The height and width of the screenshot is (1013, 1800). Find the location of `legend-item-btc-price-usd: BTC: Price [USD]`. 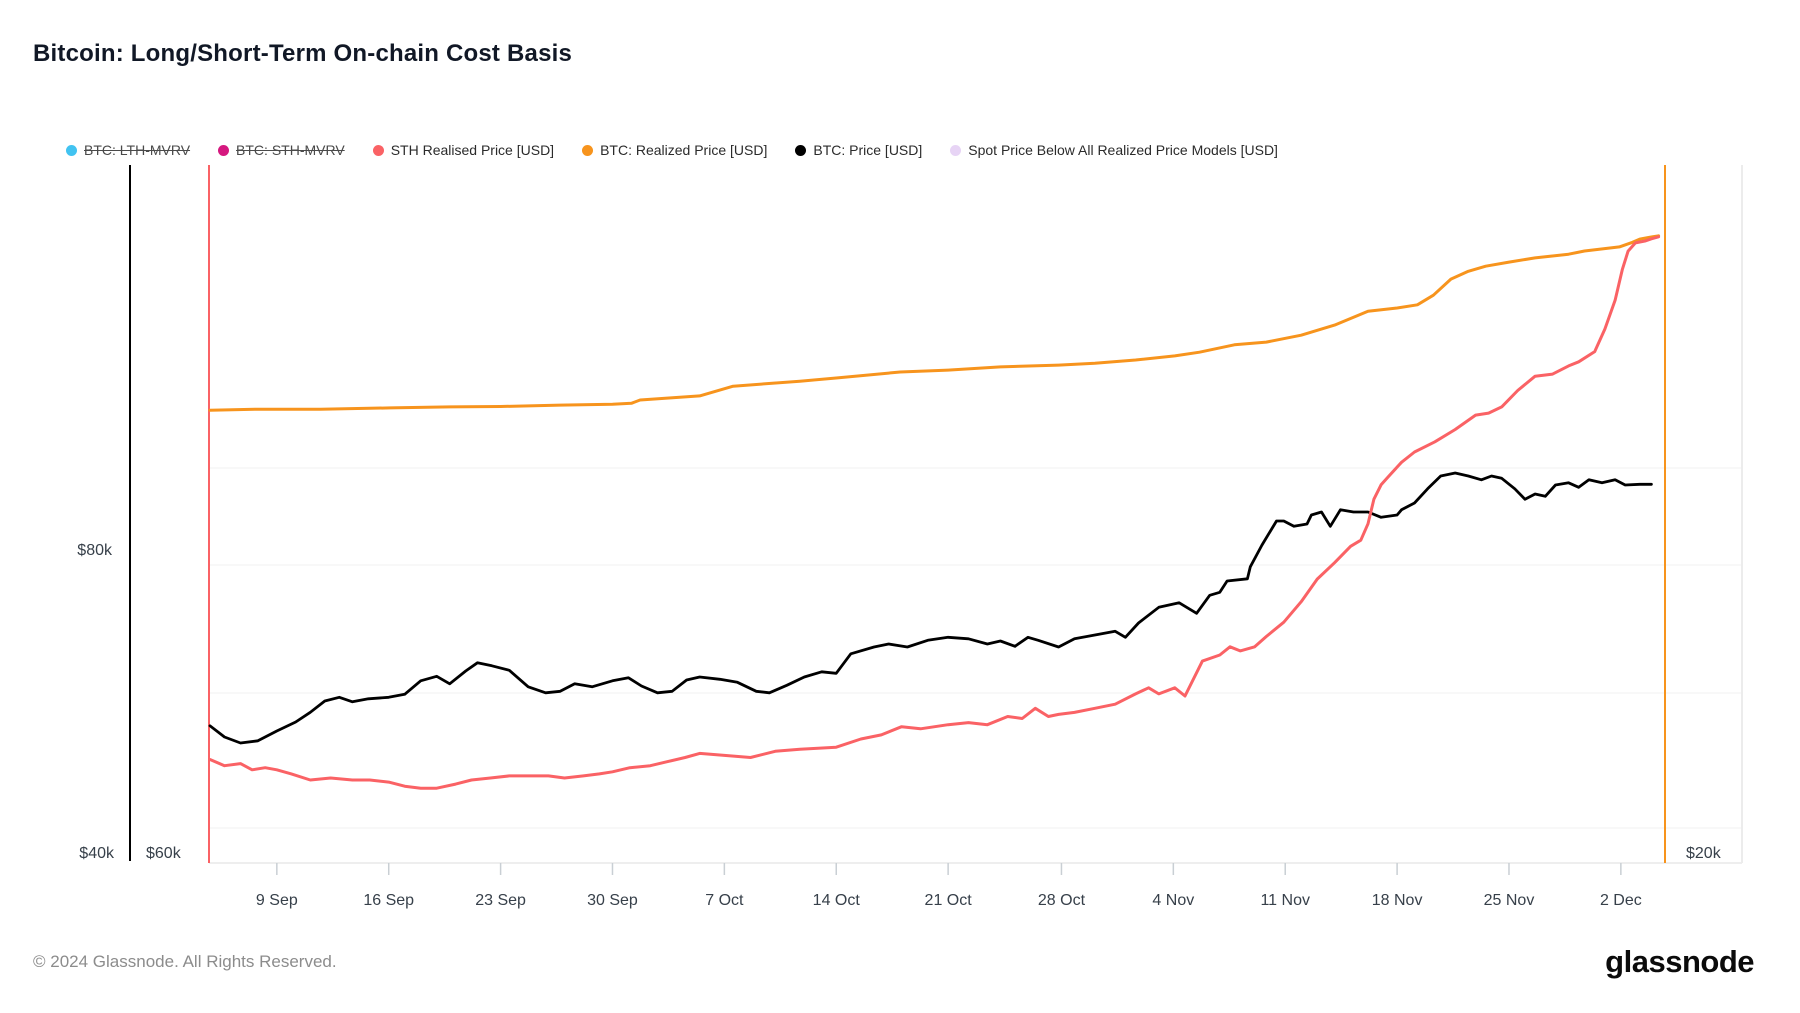

legend-item-btc-price-usd: BTC: Price [USD] is located at coordinates (858, 150).